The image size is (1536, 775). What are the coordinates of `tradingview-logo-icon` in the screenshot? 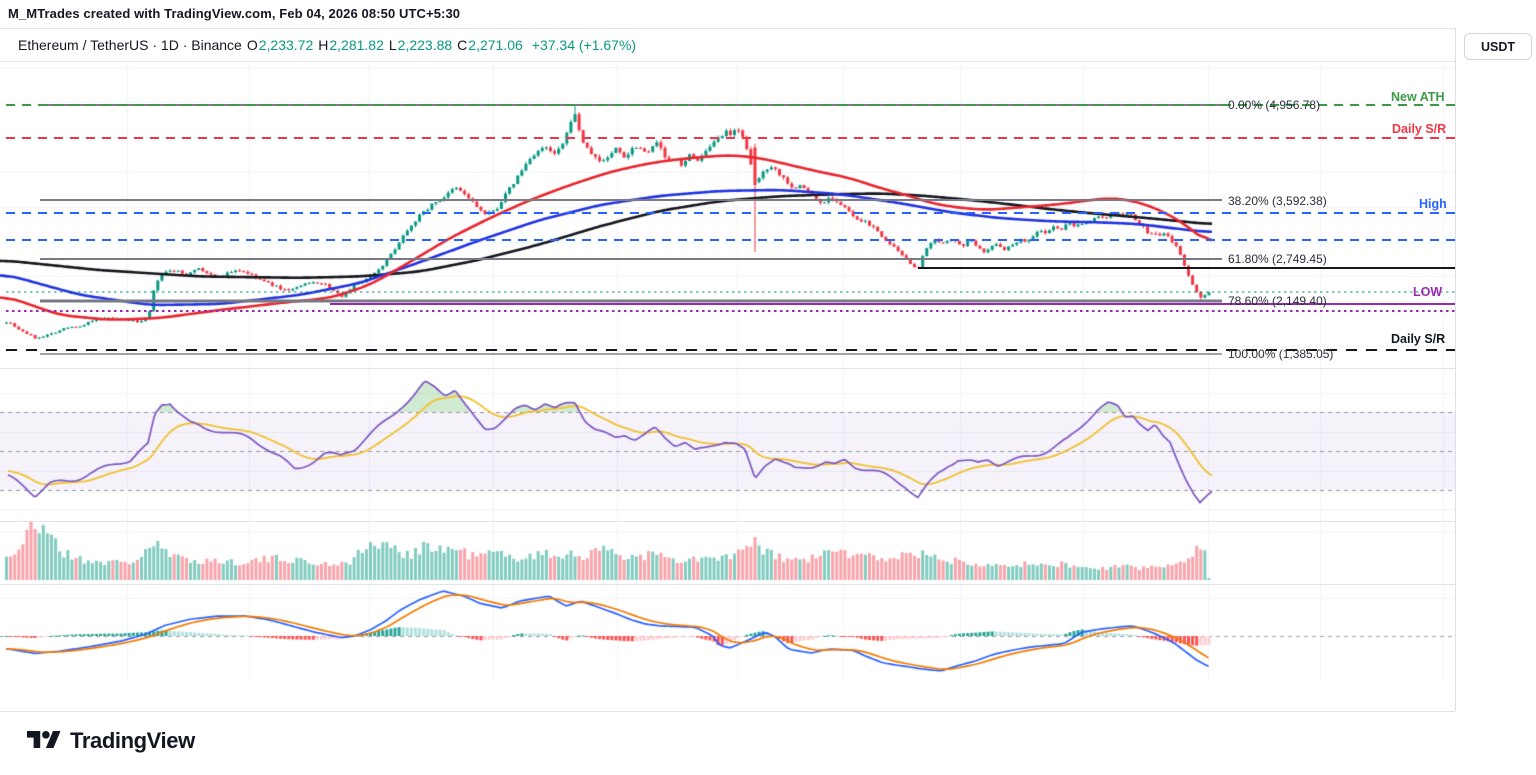 It's located at (44, 740).